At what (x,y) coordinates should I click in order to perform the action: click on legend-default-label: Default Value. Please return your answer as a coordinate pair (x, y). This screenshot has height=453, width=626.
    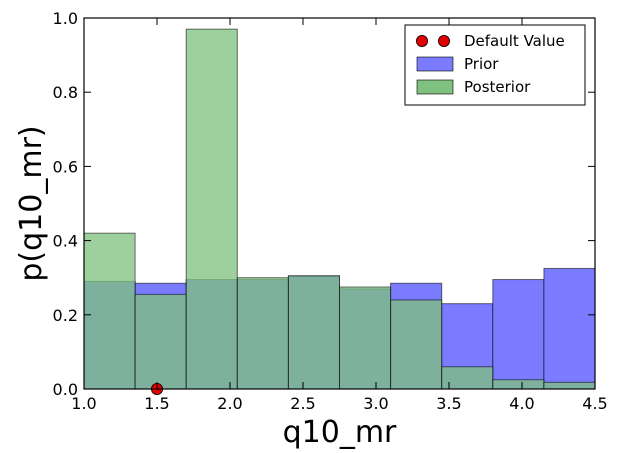
    Looking at the image, I should click on (514, 41).